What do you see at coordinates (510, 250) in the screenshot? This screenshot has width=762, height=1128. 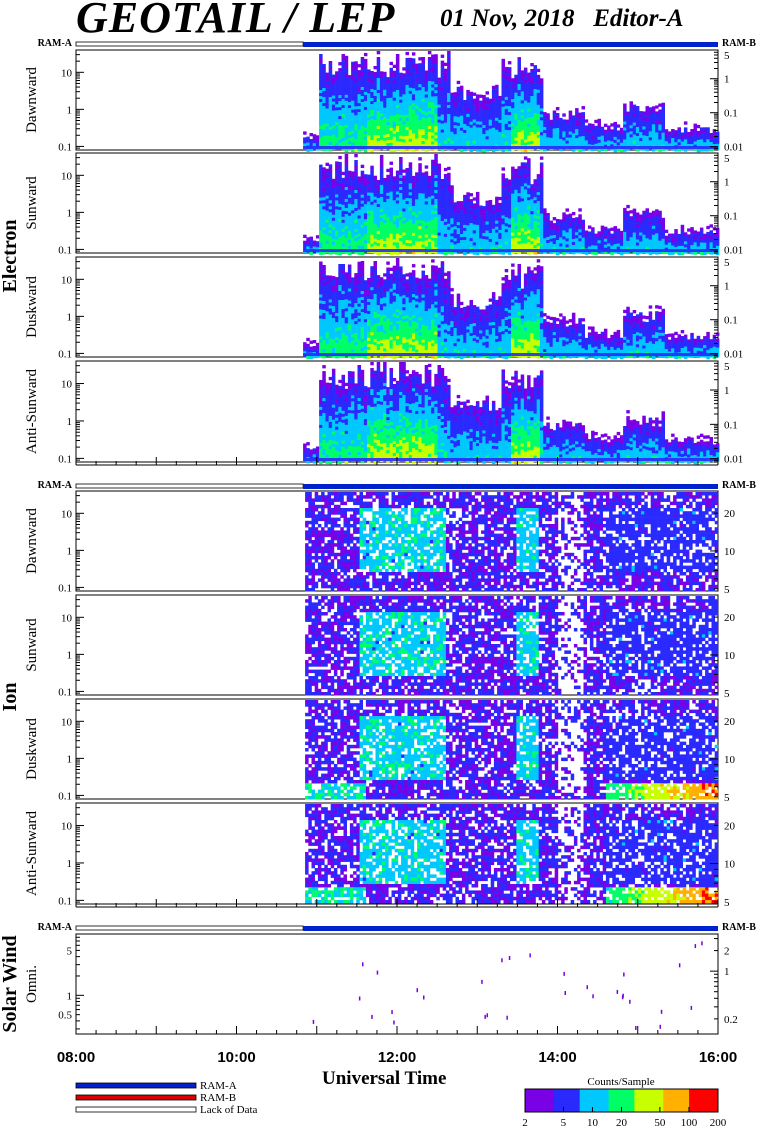 I see `electron-sunward-baseline` at bounding box center [510, 250].